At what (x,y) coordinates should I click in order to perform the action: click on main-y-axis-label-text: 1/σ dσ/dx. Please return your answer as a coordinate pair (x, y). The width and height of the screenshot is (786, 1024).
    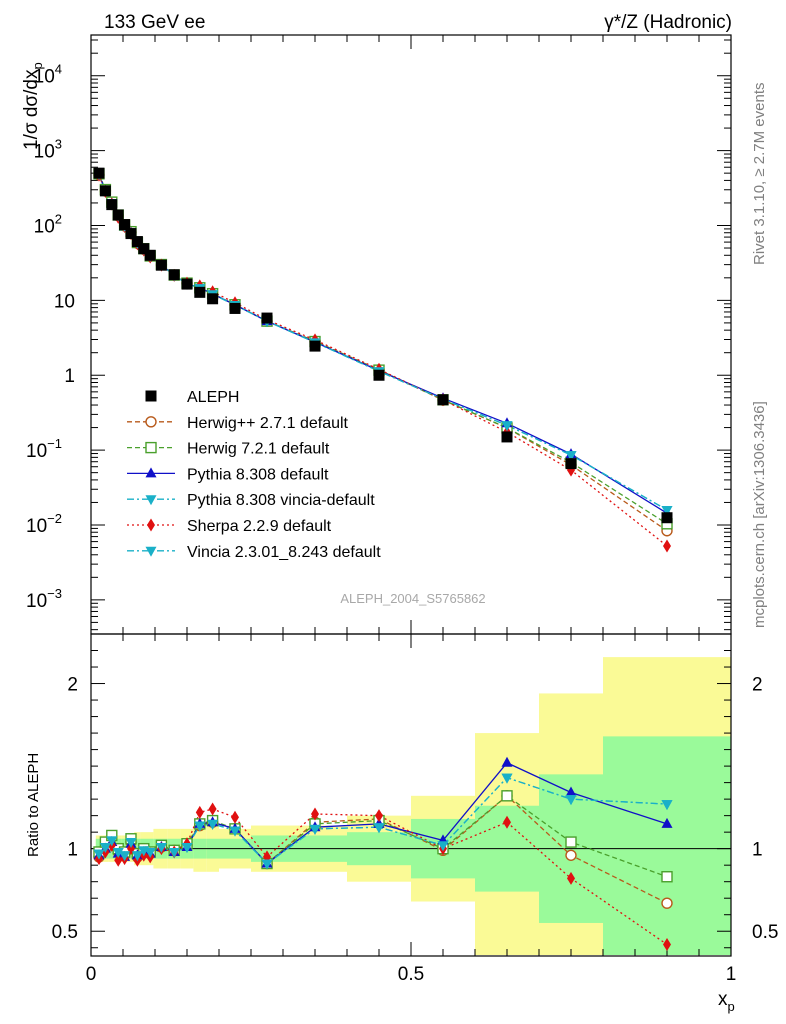
    Looking at the image, I should click on (31, 109).